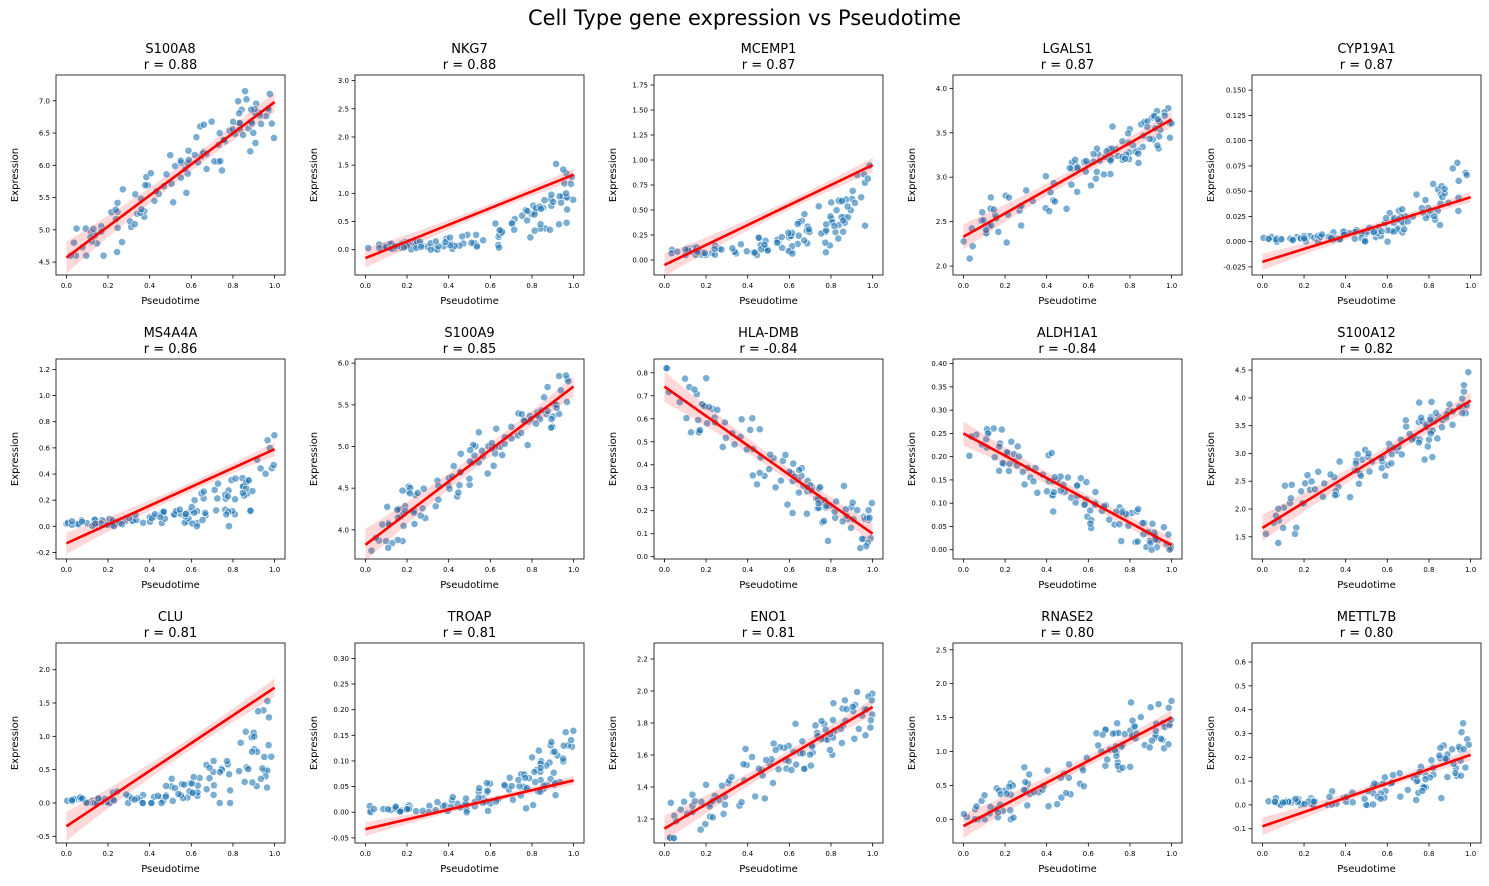 The height and width of the screenshot is (886, 1489). I want to click on y-tick-label: -0.2, so click(43, 553).